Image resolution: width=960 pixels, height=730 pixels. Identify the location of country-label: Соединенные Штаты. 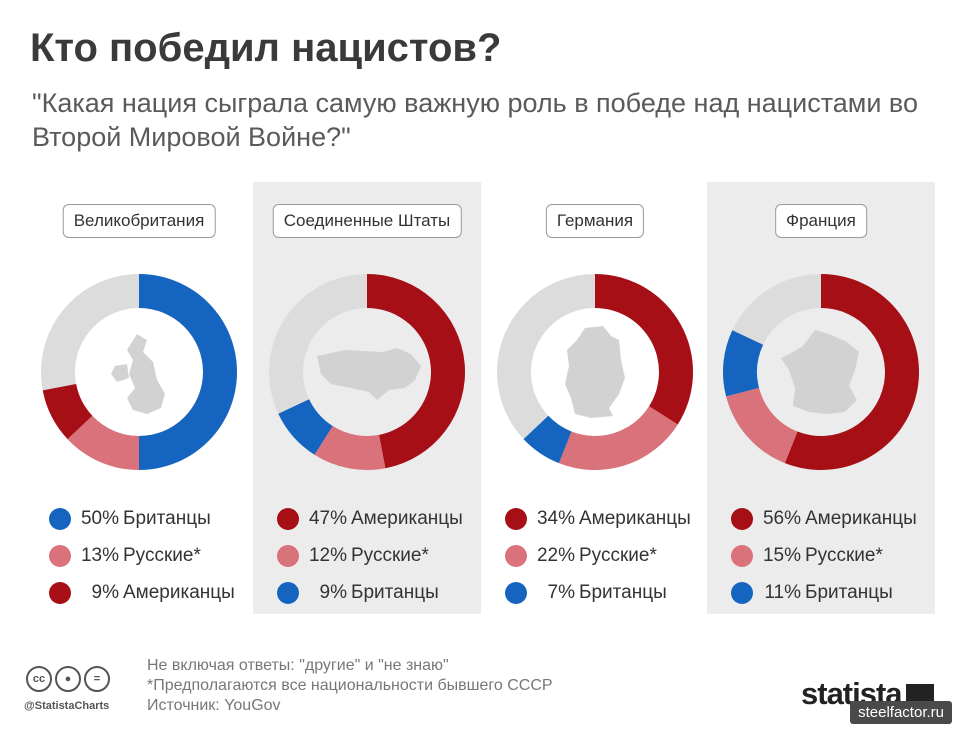
(367, 221).